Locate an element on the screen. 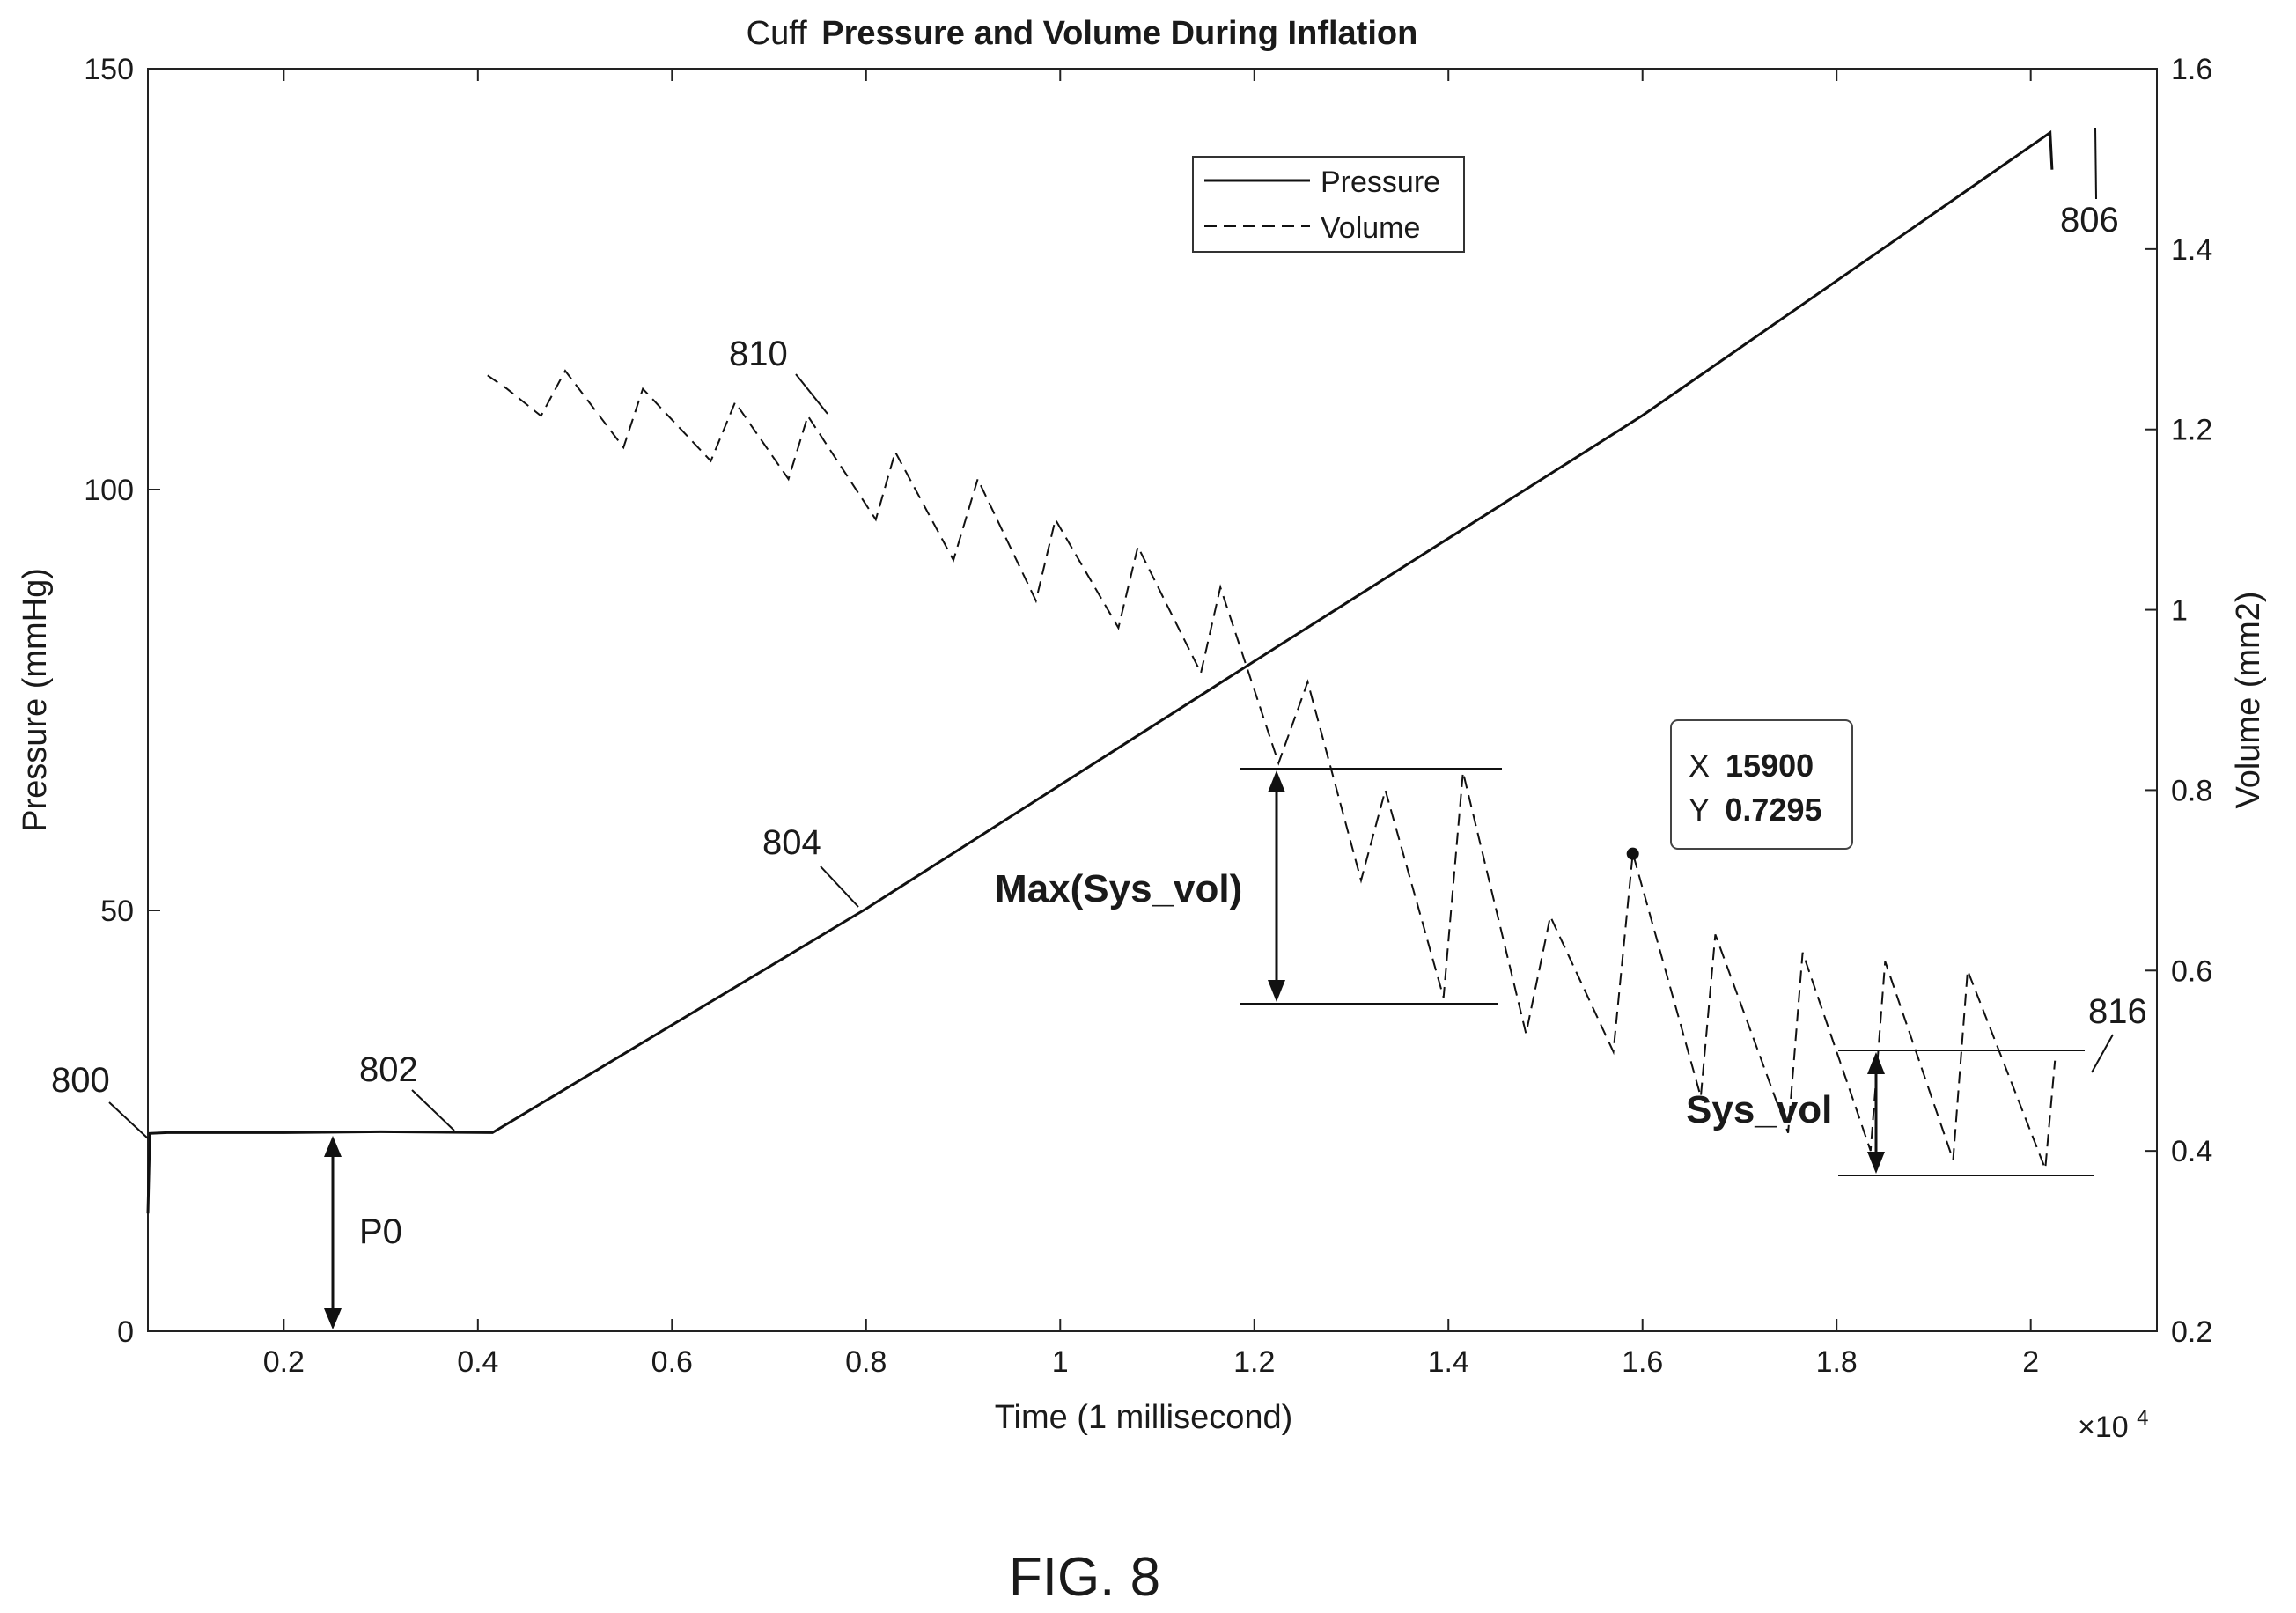 Image resolution: width=2296 pixels, height=1613 pixels. y-right-tick-label: 0.8 is located at coordinates (2191, 790).